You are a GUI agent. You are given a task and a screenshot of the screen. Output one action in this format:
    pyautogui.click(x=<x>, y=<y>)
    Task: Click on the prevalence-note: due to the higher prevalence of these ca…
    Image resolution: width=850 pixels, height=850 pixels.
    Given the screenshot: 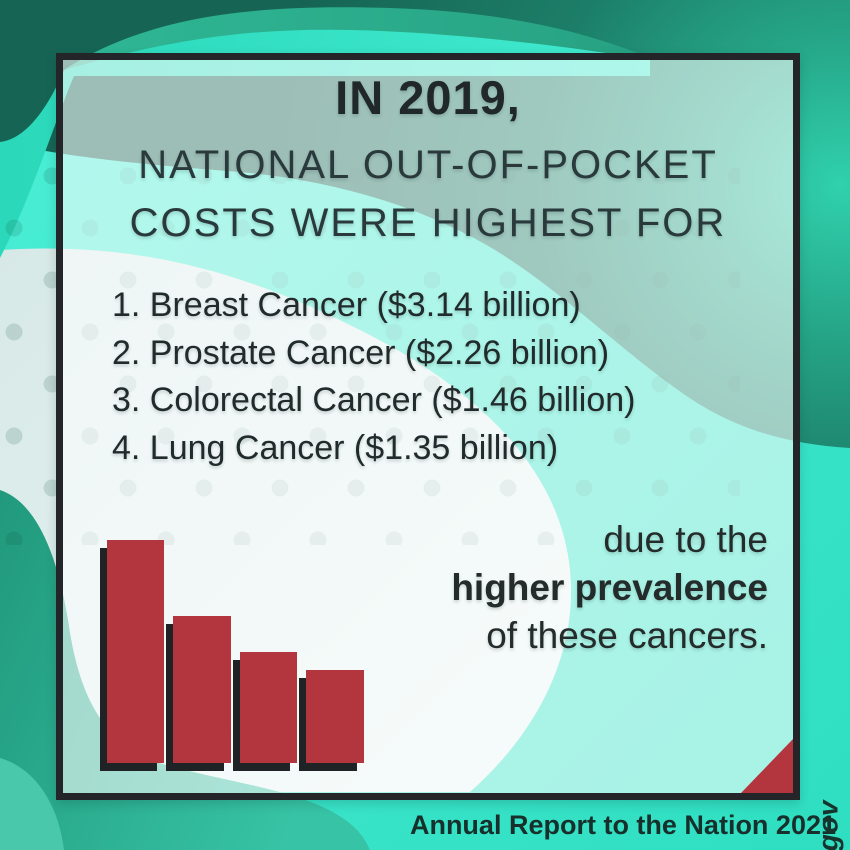 What is the action you would take?
    pyautogui.click(x=558, y=588)
    